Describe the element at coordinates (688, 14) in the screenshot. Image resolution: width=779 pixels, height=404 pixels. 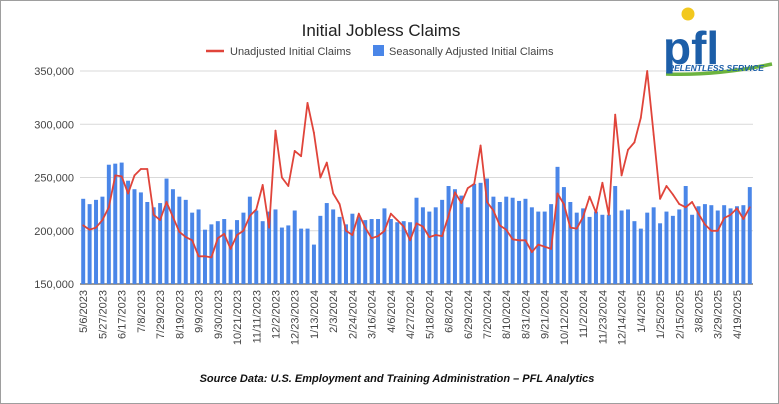
I see `logo-sun` at that location.